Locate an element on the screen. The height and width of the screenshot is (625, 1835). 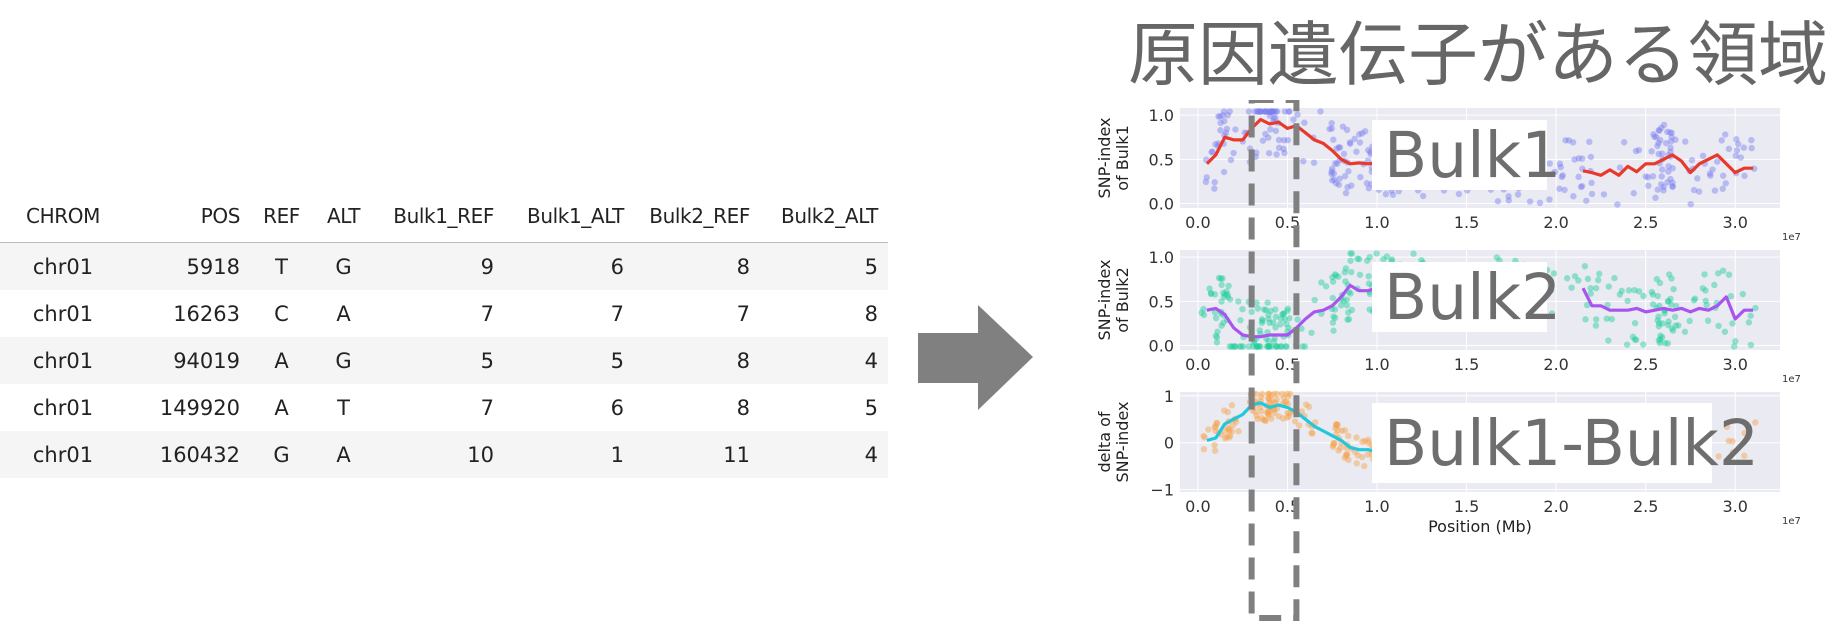
cell-bulk1-alt: 1 is located at coordinates (569, 454).